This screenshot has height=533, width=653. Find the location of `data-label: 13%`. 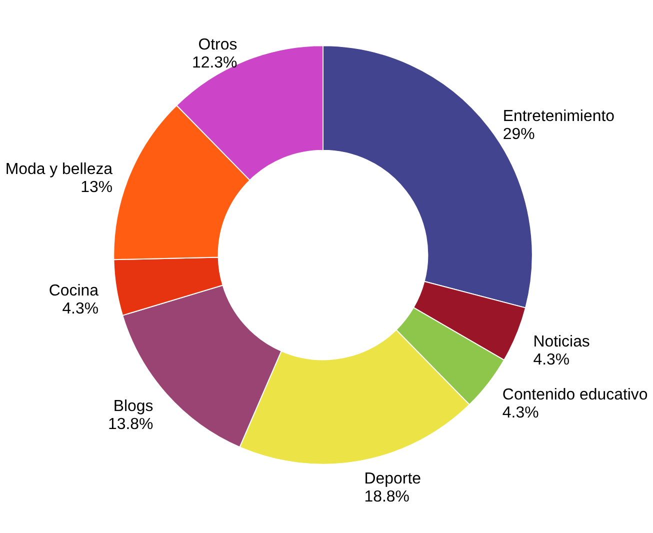

data-label: 13% is located at coordinates (96, 187).